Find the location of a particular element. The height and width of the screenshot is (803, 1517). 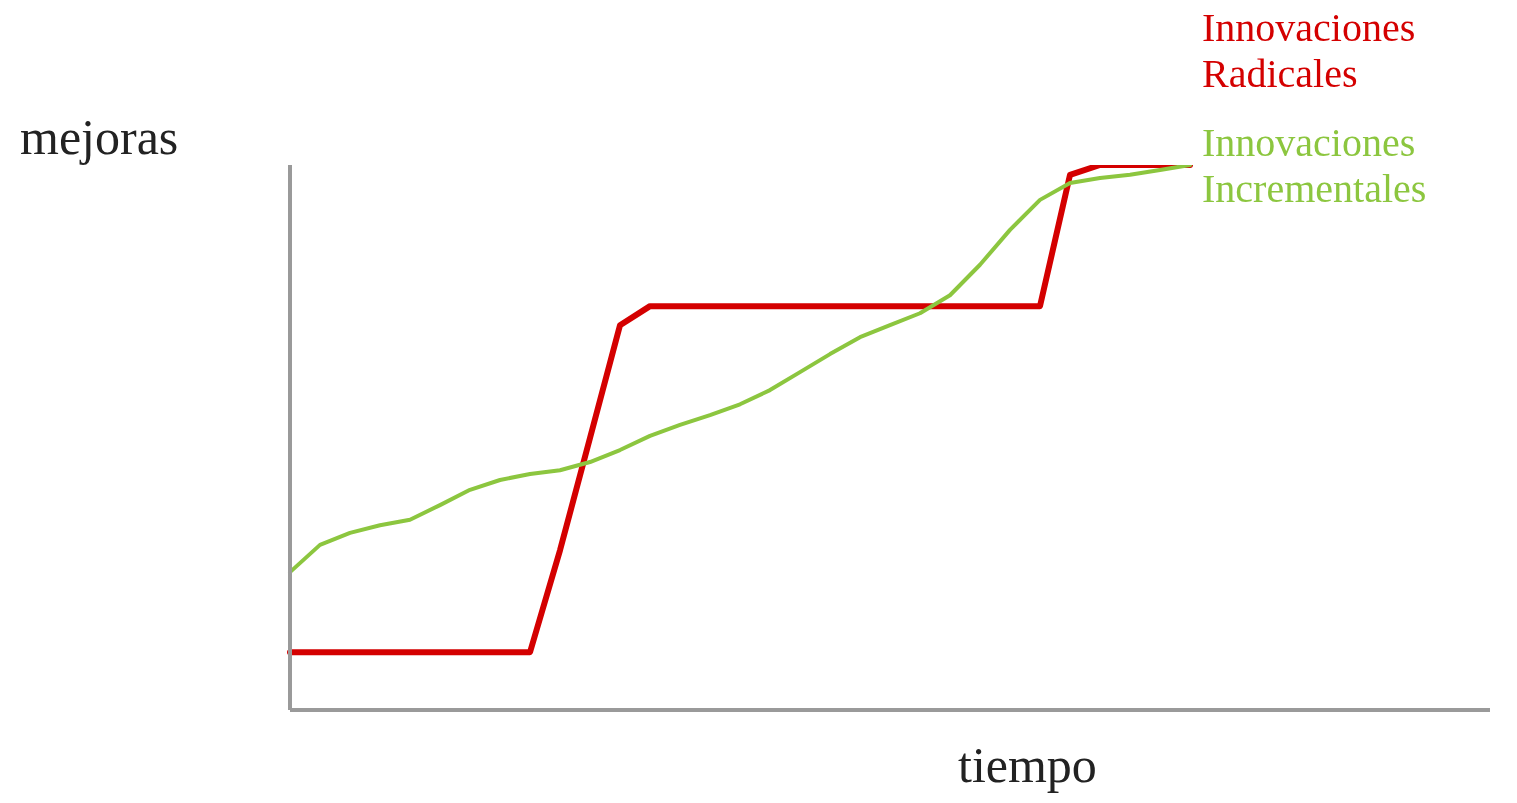

x-axis-title: tiempo is located at coordinates (1027, 765).